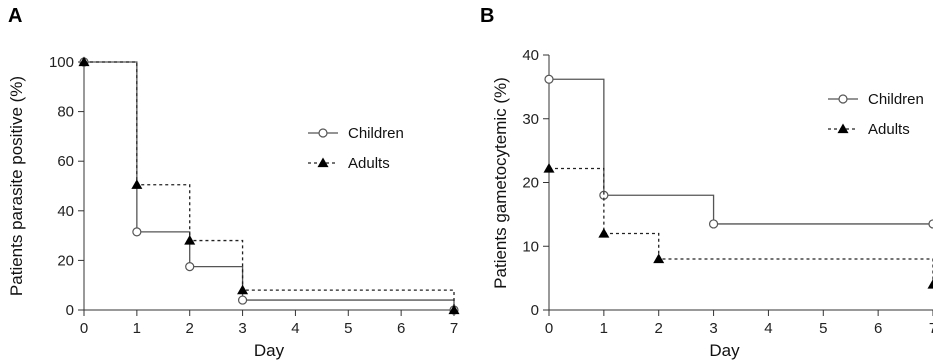 The image size is (933, 362). What do you see at coordinates (401, 328) in the screenshot?
I see `panel-a-x-tick-label: 6` at bounding box center [401, 328].